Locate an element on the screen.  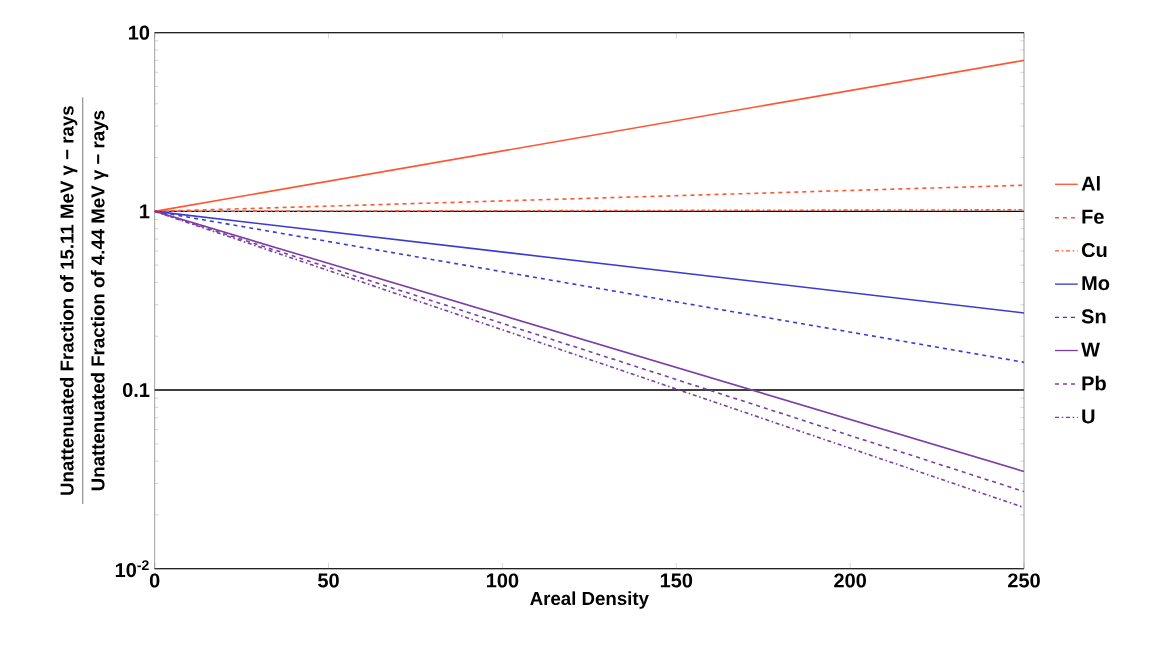
legend-label: Cu is located at coordinates (1094, 250).